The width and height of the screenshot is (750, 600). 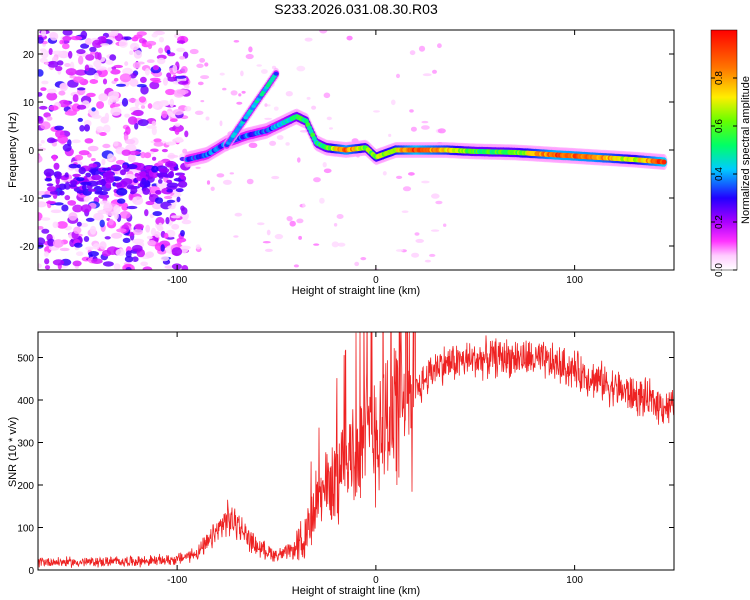 What do you see at coordinates (13, 150) in the screenshot?
I see `spectrogram-ylabel: Frequency (Hz)` at bounding box center [13, 150].